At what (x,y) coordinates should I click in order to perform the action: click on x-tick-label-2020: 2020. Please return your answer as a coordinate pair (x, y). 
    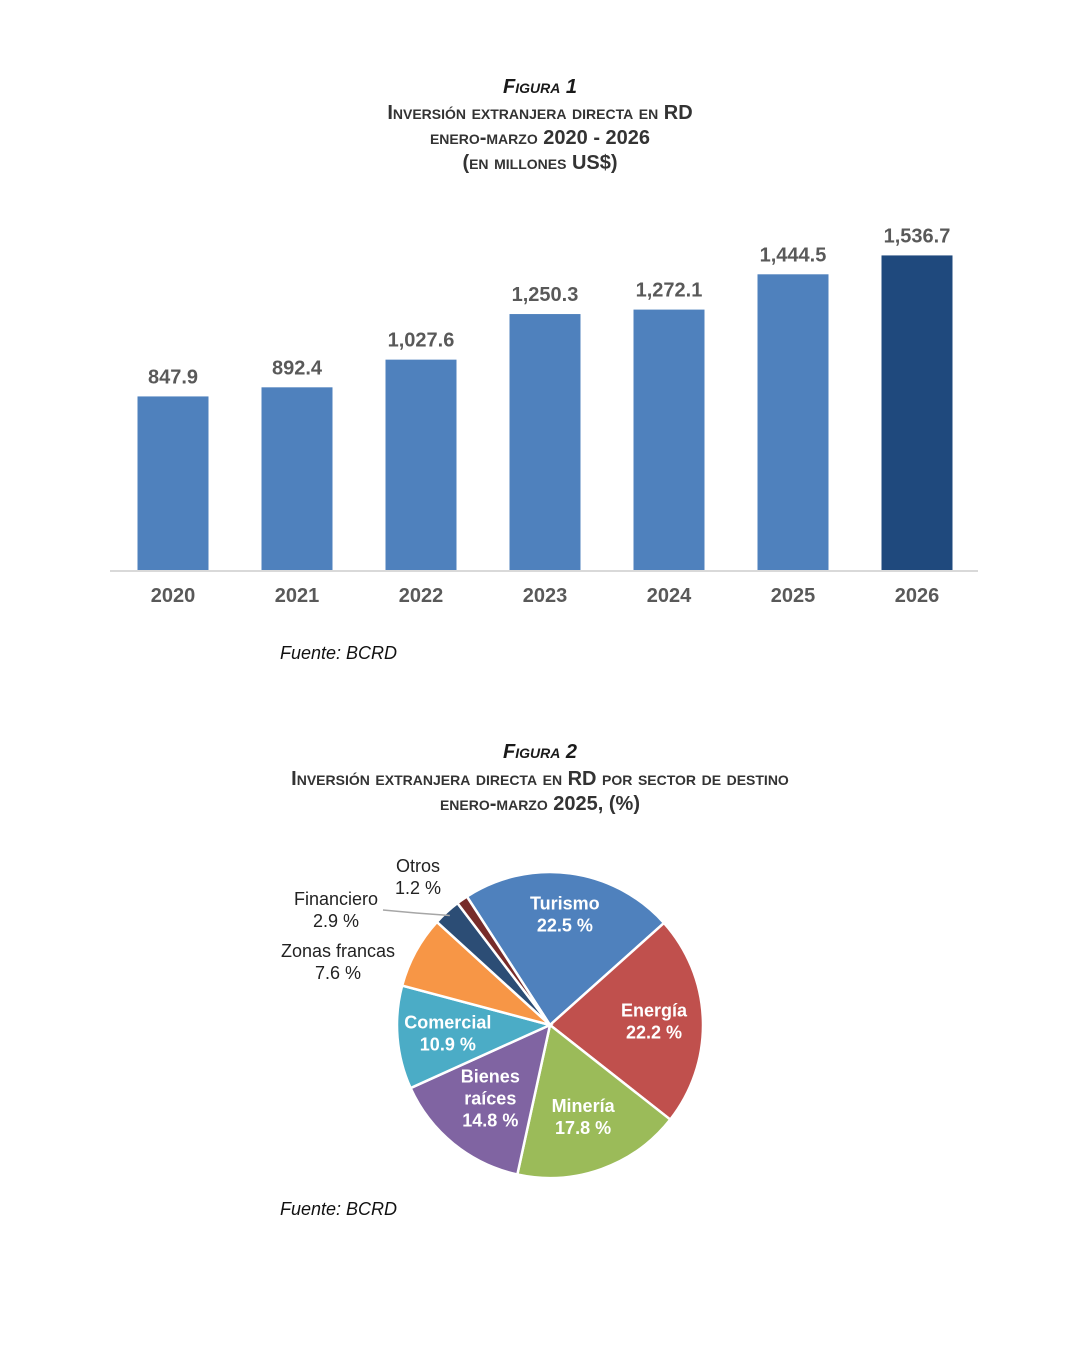
    Looking at the image, I should click on (173, 596).